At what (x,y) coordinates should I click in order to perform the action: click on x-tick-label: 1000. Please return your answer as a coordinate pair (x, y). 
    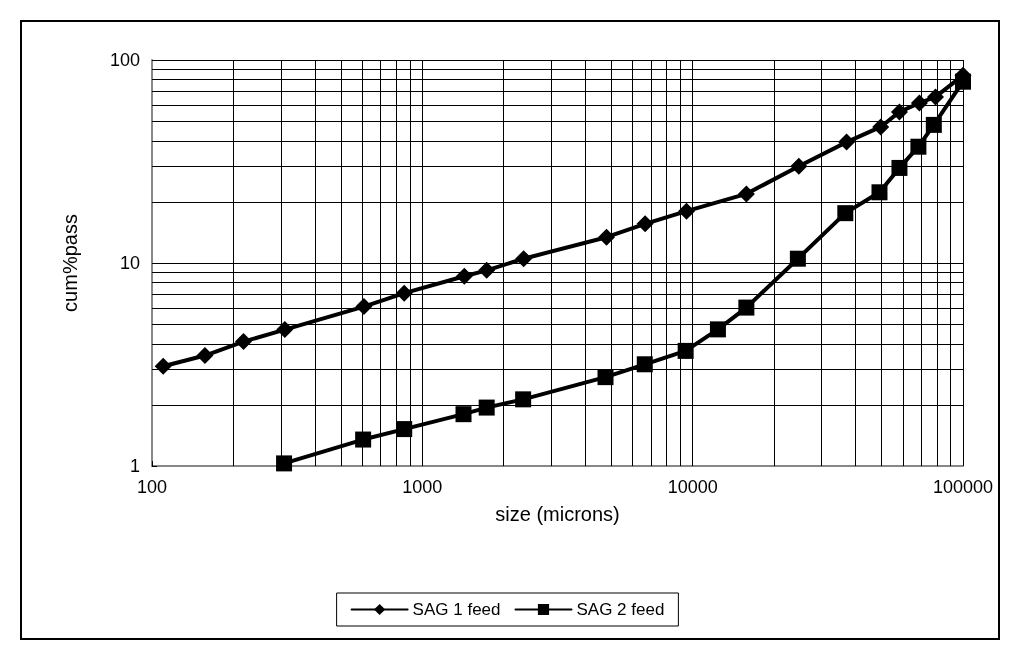
    Looking at the image, I should click on (422, 487).